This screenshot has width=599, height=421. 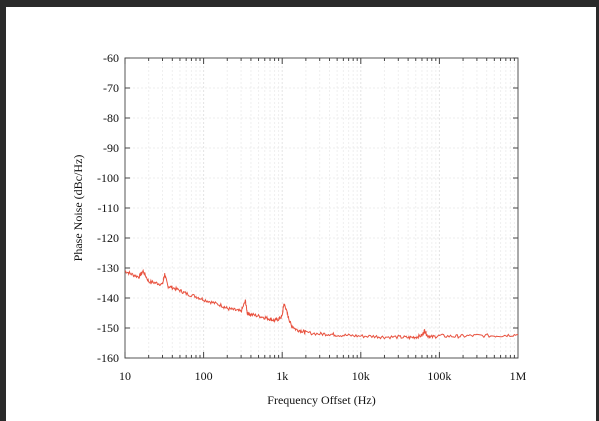 What do you see at coordinates (299, 3) in the screenshot?
I see `frame-border-top` at bounding box center [299, 3].